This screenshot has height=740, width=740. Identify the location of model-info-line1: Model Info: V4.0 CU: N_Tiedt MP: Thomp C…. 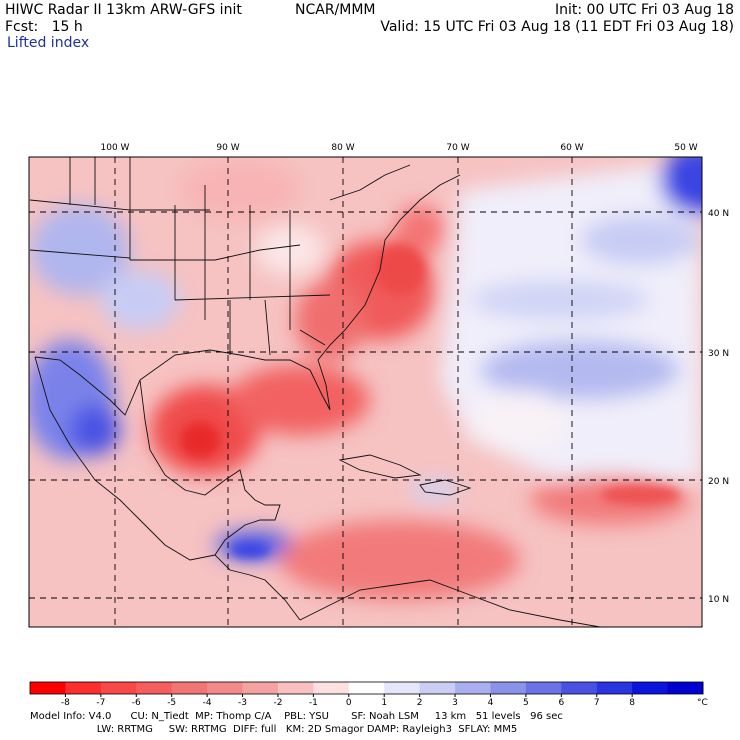
(296, 716).